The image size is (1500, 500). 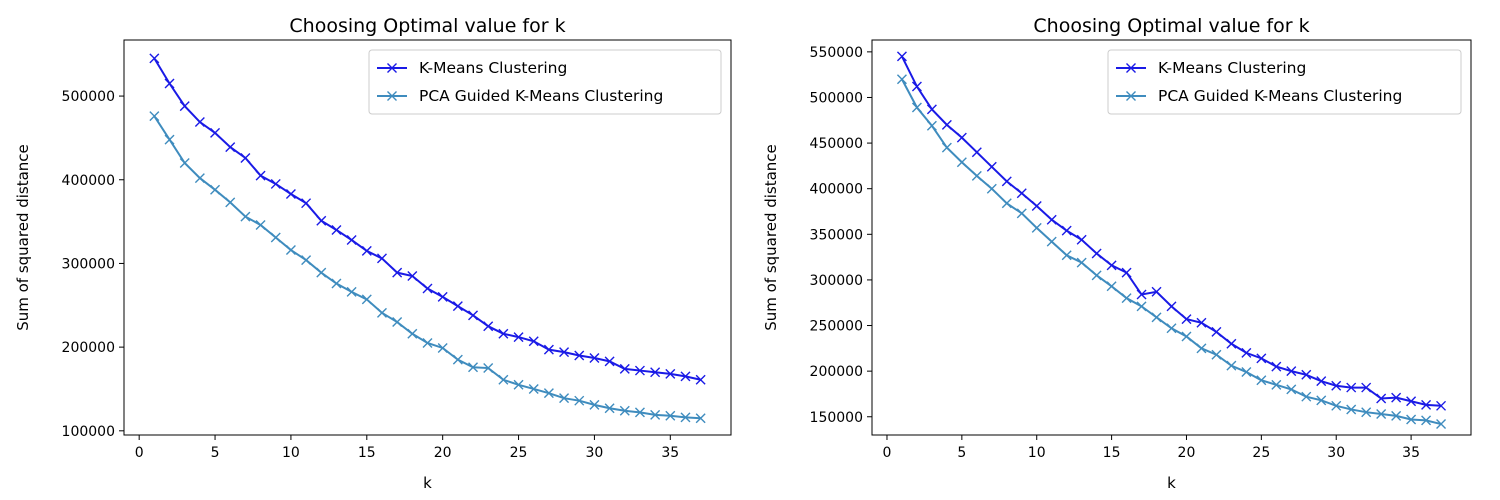 I want to click on legend-marker-swatch, so click(x=1131, y=68).